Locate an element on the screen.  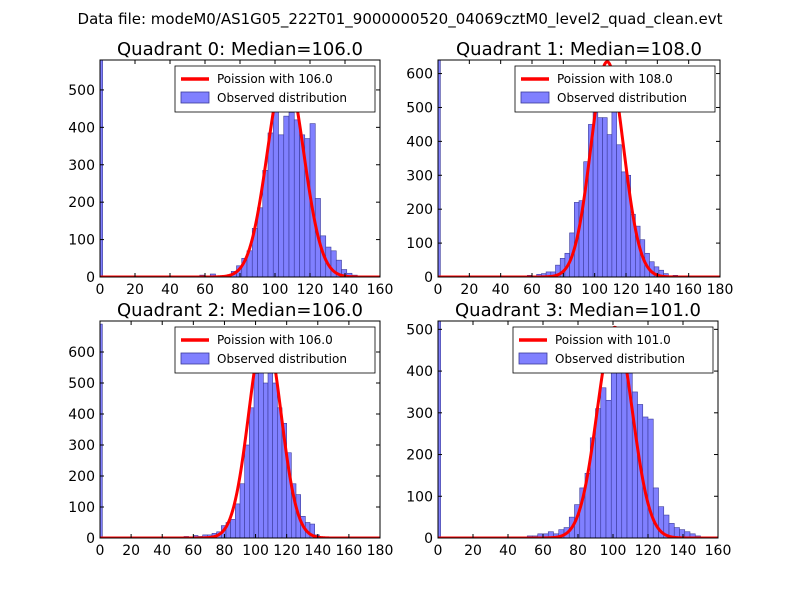
legend: Poission with 108.0 Observed distribution is located at coordinates (615, 89).